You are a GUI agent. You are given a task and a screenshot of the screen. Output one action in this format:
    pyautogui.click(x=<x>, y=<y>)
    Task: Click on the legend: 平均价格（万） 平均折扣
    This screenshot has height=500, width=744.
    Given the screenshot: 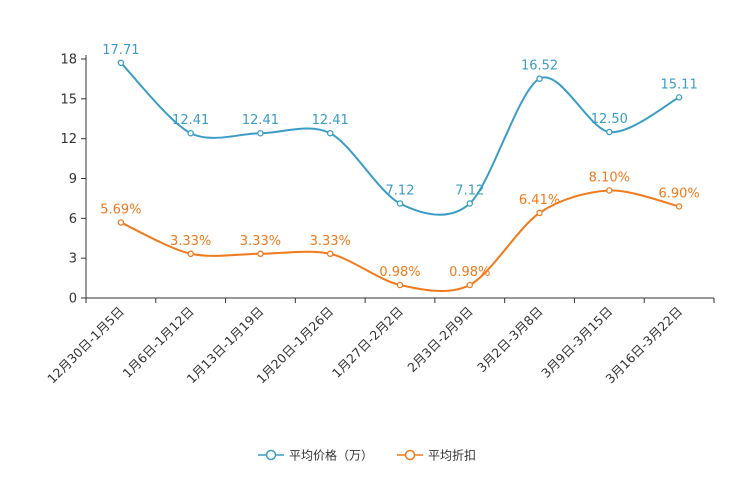 What is the action you would take?
    pyautogui.click(x=367, y=455)
    